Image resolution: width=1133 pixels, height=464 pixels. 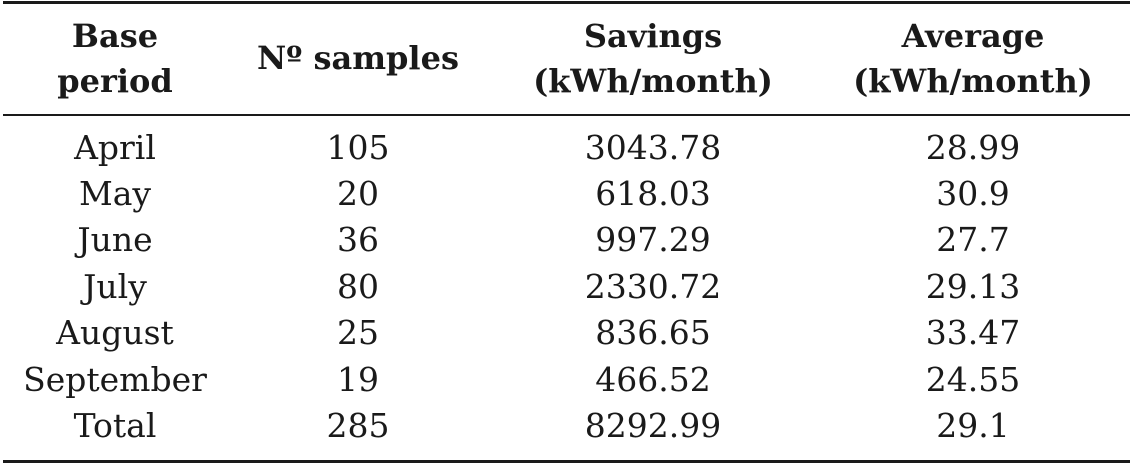 What do you see at coordinates (653, 286) in the screenshot?
I see `cell-savings: 2330.72` at bounding box center [653, 286].